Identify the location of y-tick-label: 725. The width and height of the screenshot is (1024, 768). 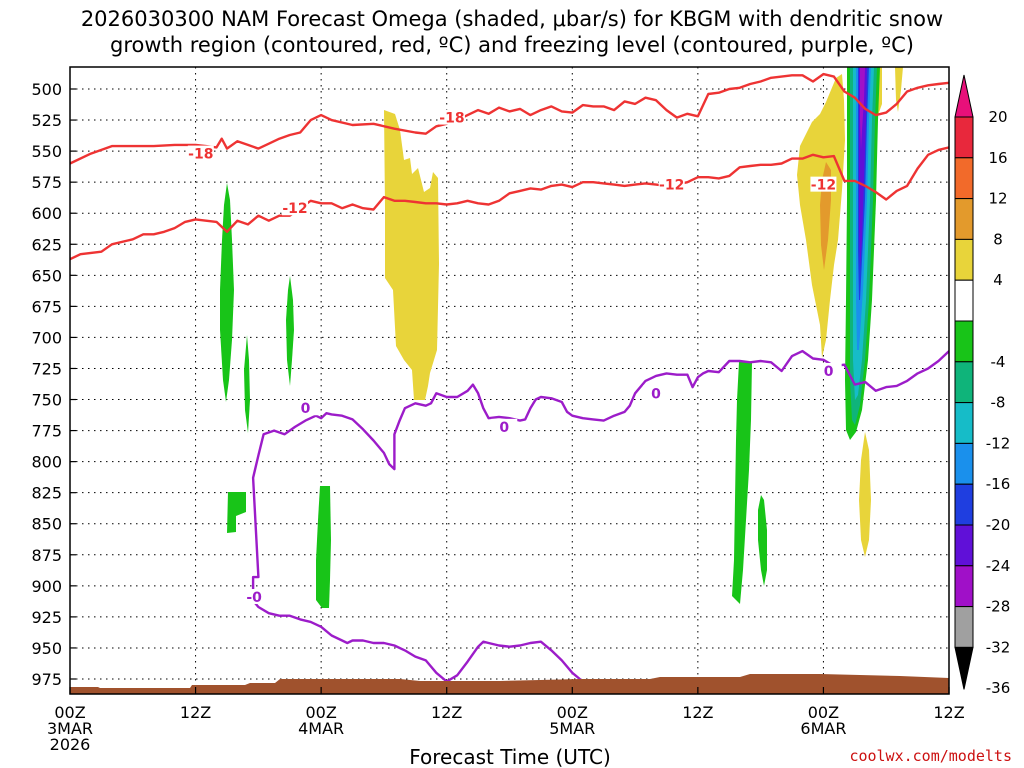
(46, 368).